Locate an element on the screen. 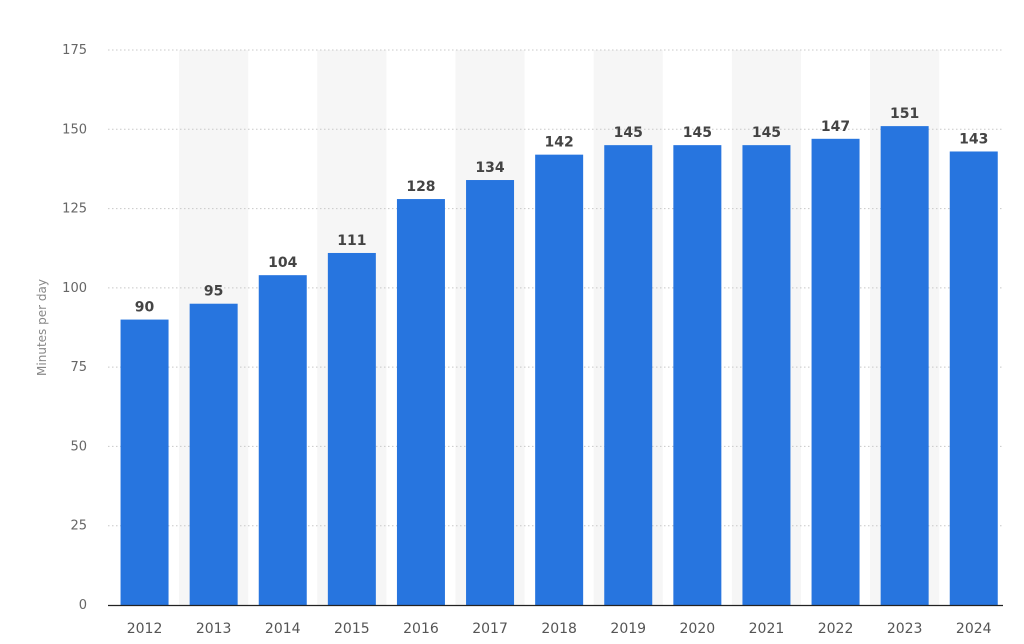 This screenshot has width=1024, height=644. bar-2012 is located at coordinates (144, 462).